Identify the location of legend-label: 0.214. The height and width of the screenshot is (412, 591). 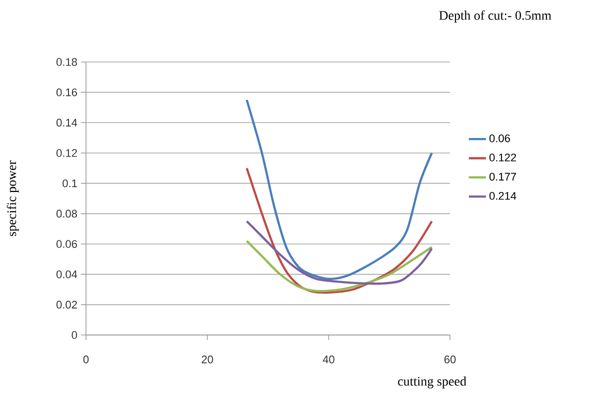
(502, 196).